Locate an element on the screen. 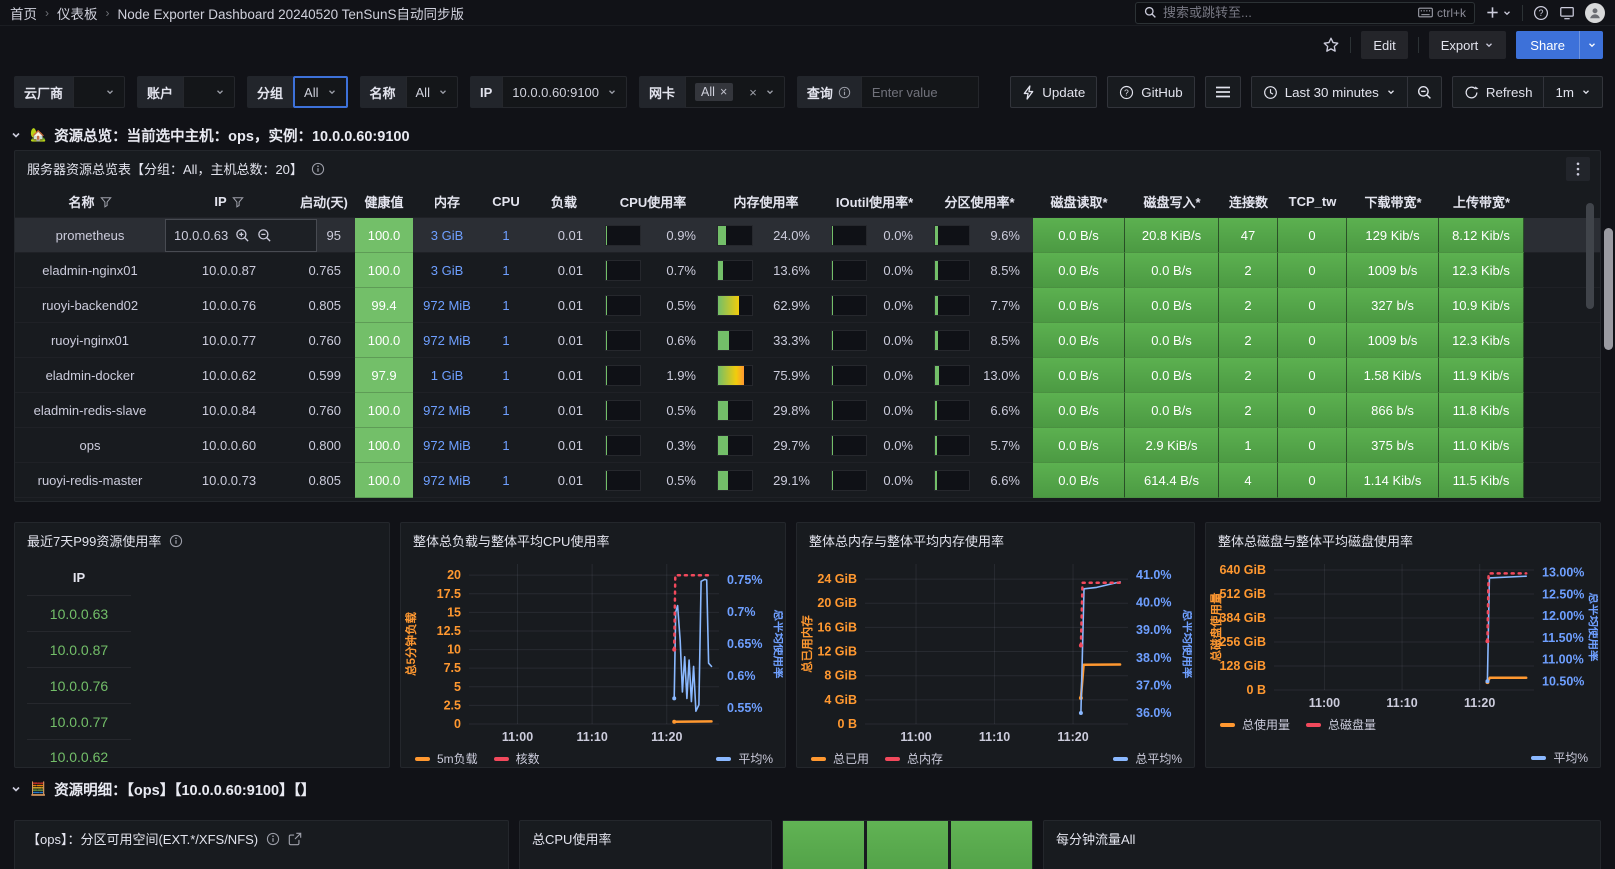 The image size is (1615, 869). query-input is located at coordinates (919, 92).